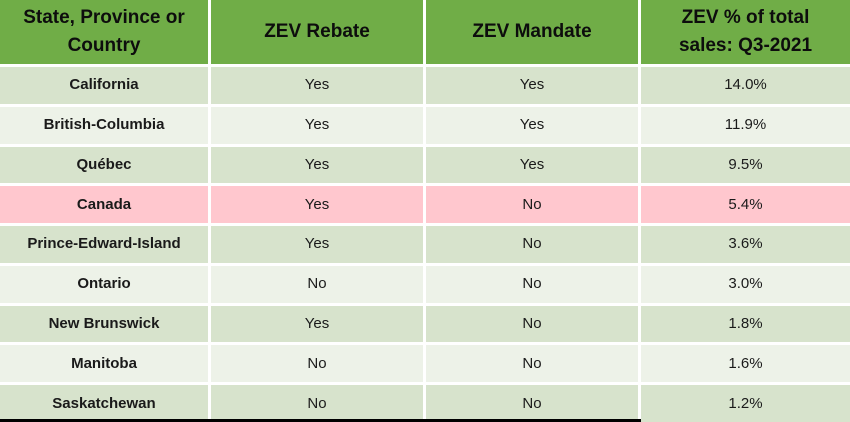 The image size is (850, 422). I want to click on column-header-share: ZEV % of total sales: Q3-2021, so click(745, 32).